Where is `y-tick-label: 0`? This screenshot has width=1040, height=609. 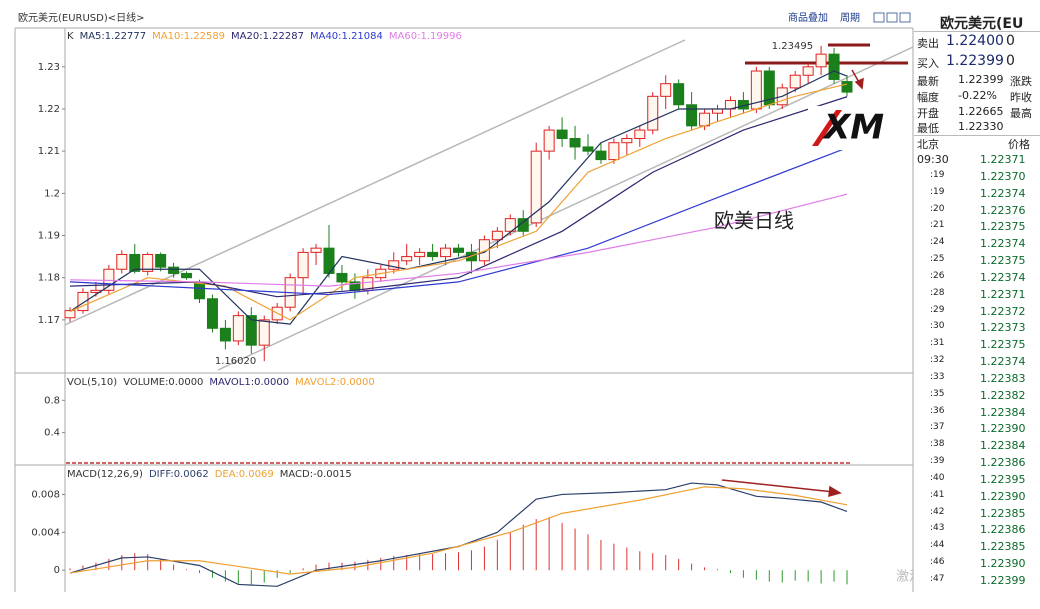 y-tick-label: 0 is located at coordinates (57, 570).